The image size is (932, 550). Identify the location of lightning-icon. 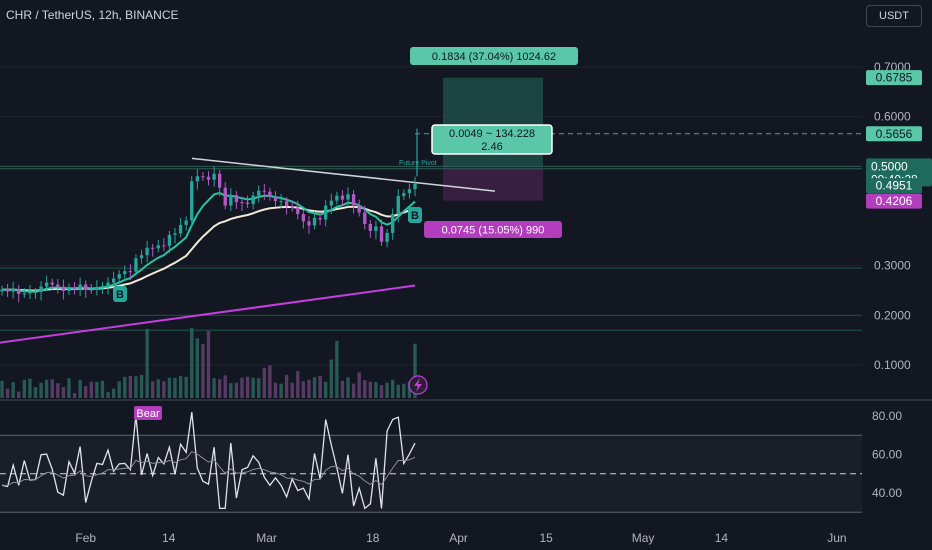
(418, 385).